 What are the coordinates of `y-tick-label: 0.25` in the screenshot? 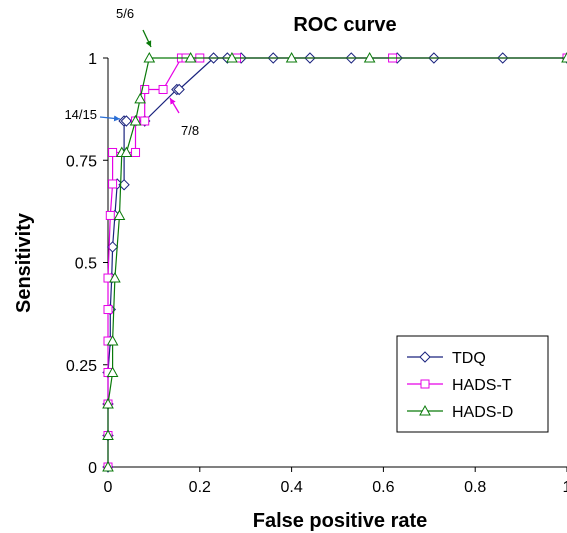 It's located at (81, 366).